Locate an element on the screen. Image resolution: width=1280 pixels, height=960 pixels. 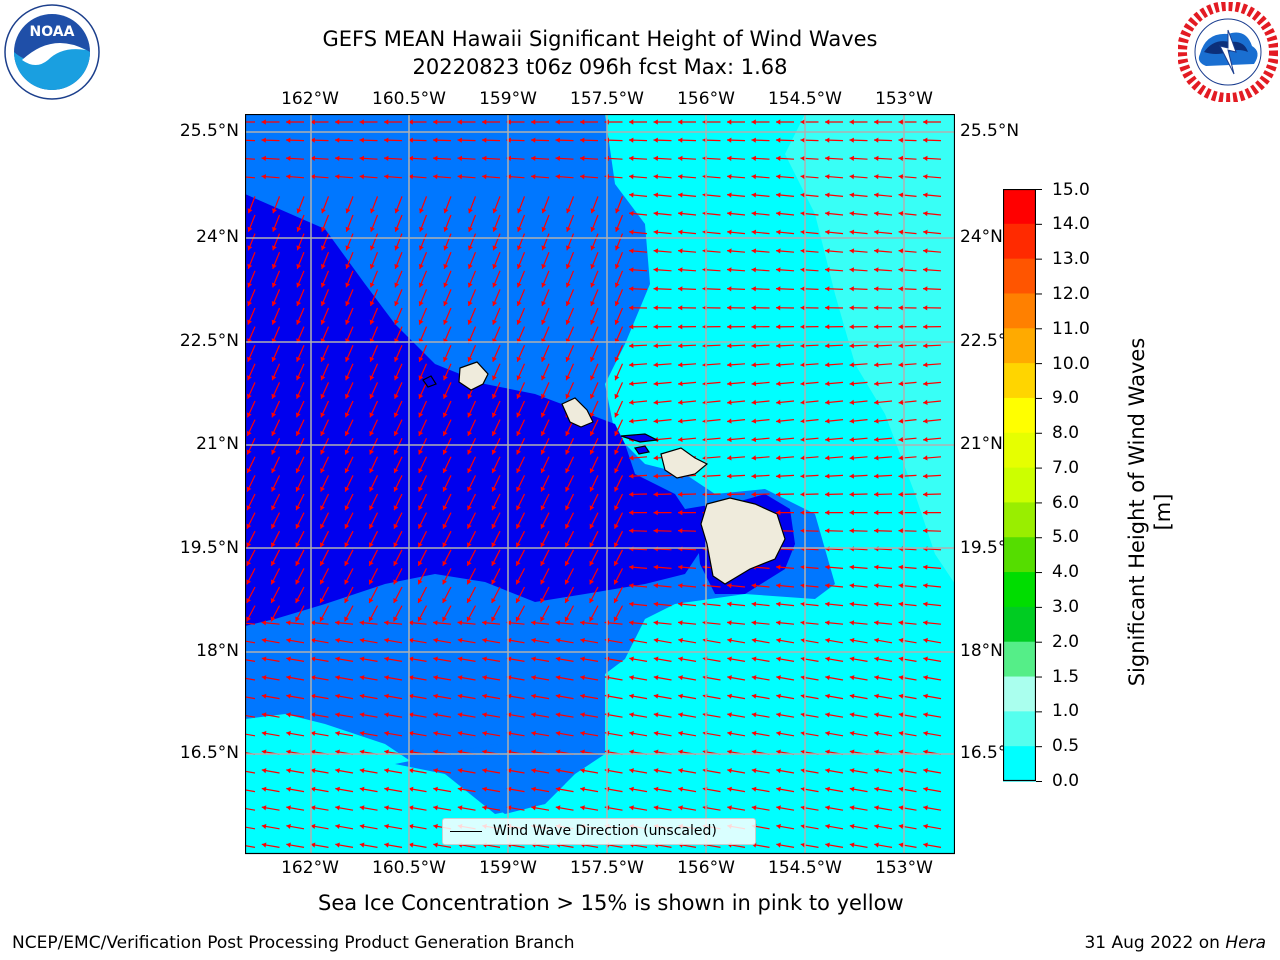
colorbar-tick: 14.0 is located at coordinates (1071, 224).